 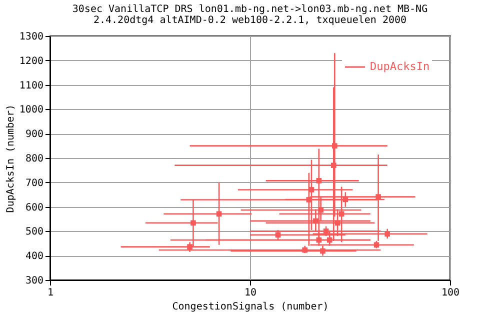 I want to click on y-tick-label: 500, so click(x=34, y=232).